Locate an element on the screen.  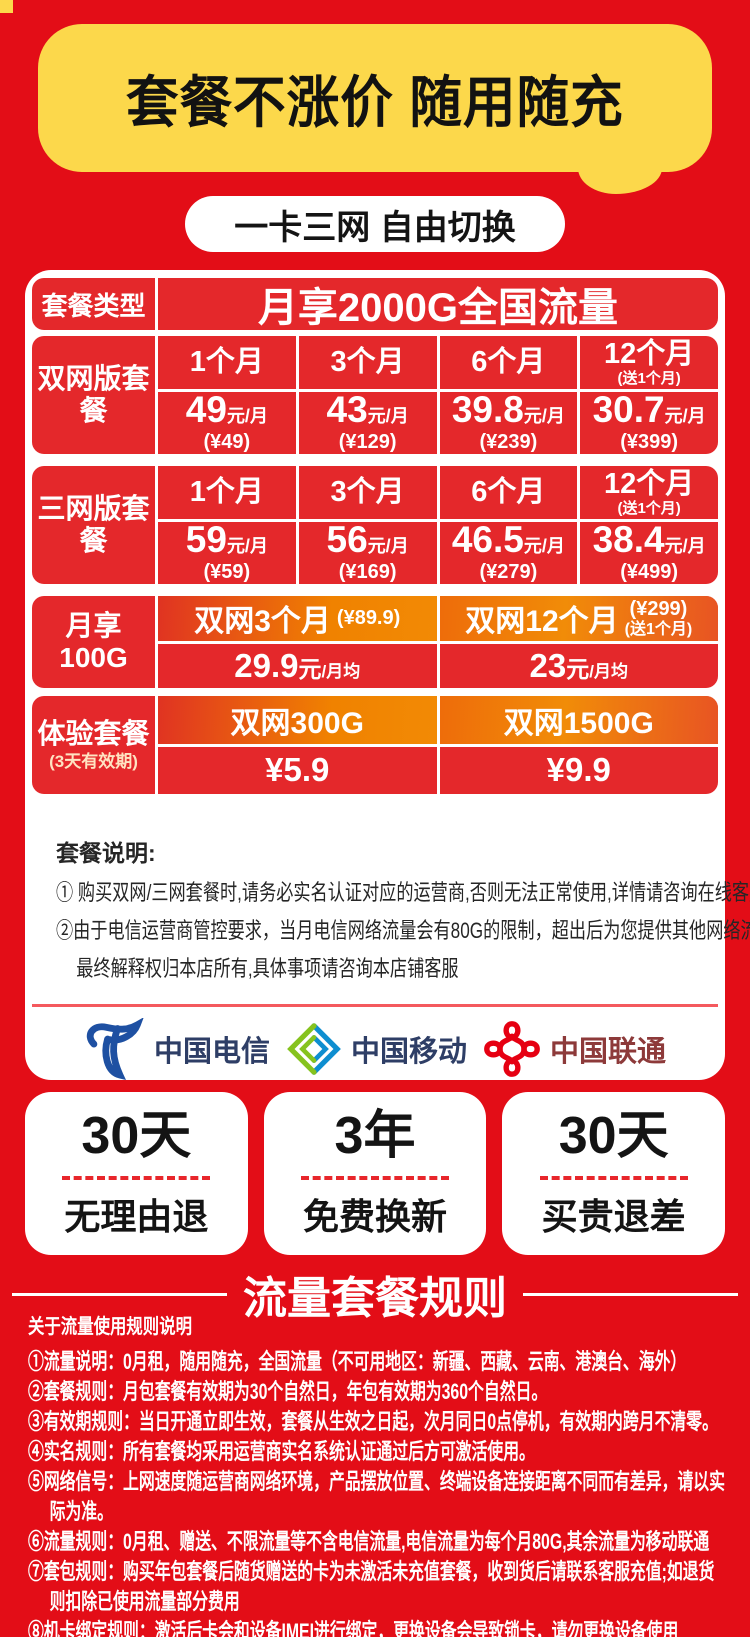
plan-group-trial: 体验套餐 (3天有效期) 双网300G 双网1500G ¥5.9 ¥9.9 is located at coordinates (375, 745).